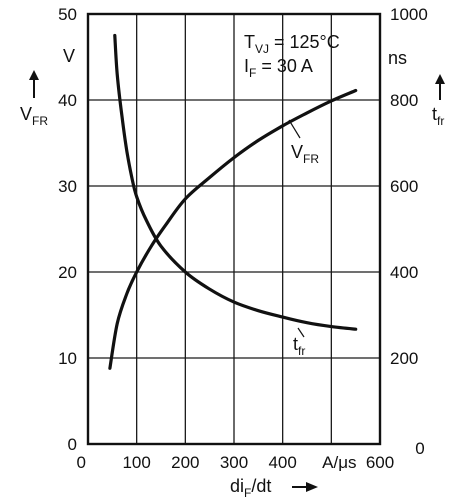  What do you see at coordinates (69, 56) in the screenshot?
I see `left-axis-unit: V` at bounding box center [69, 56].